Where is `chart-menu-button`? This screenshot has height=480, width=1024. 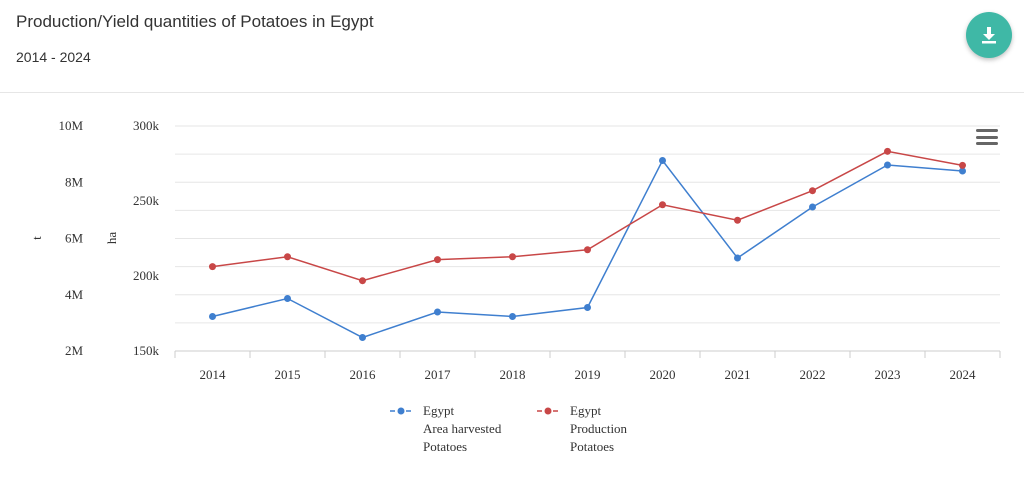 chart-menu-button is located at coordinates (987, 139).